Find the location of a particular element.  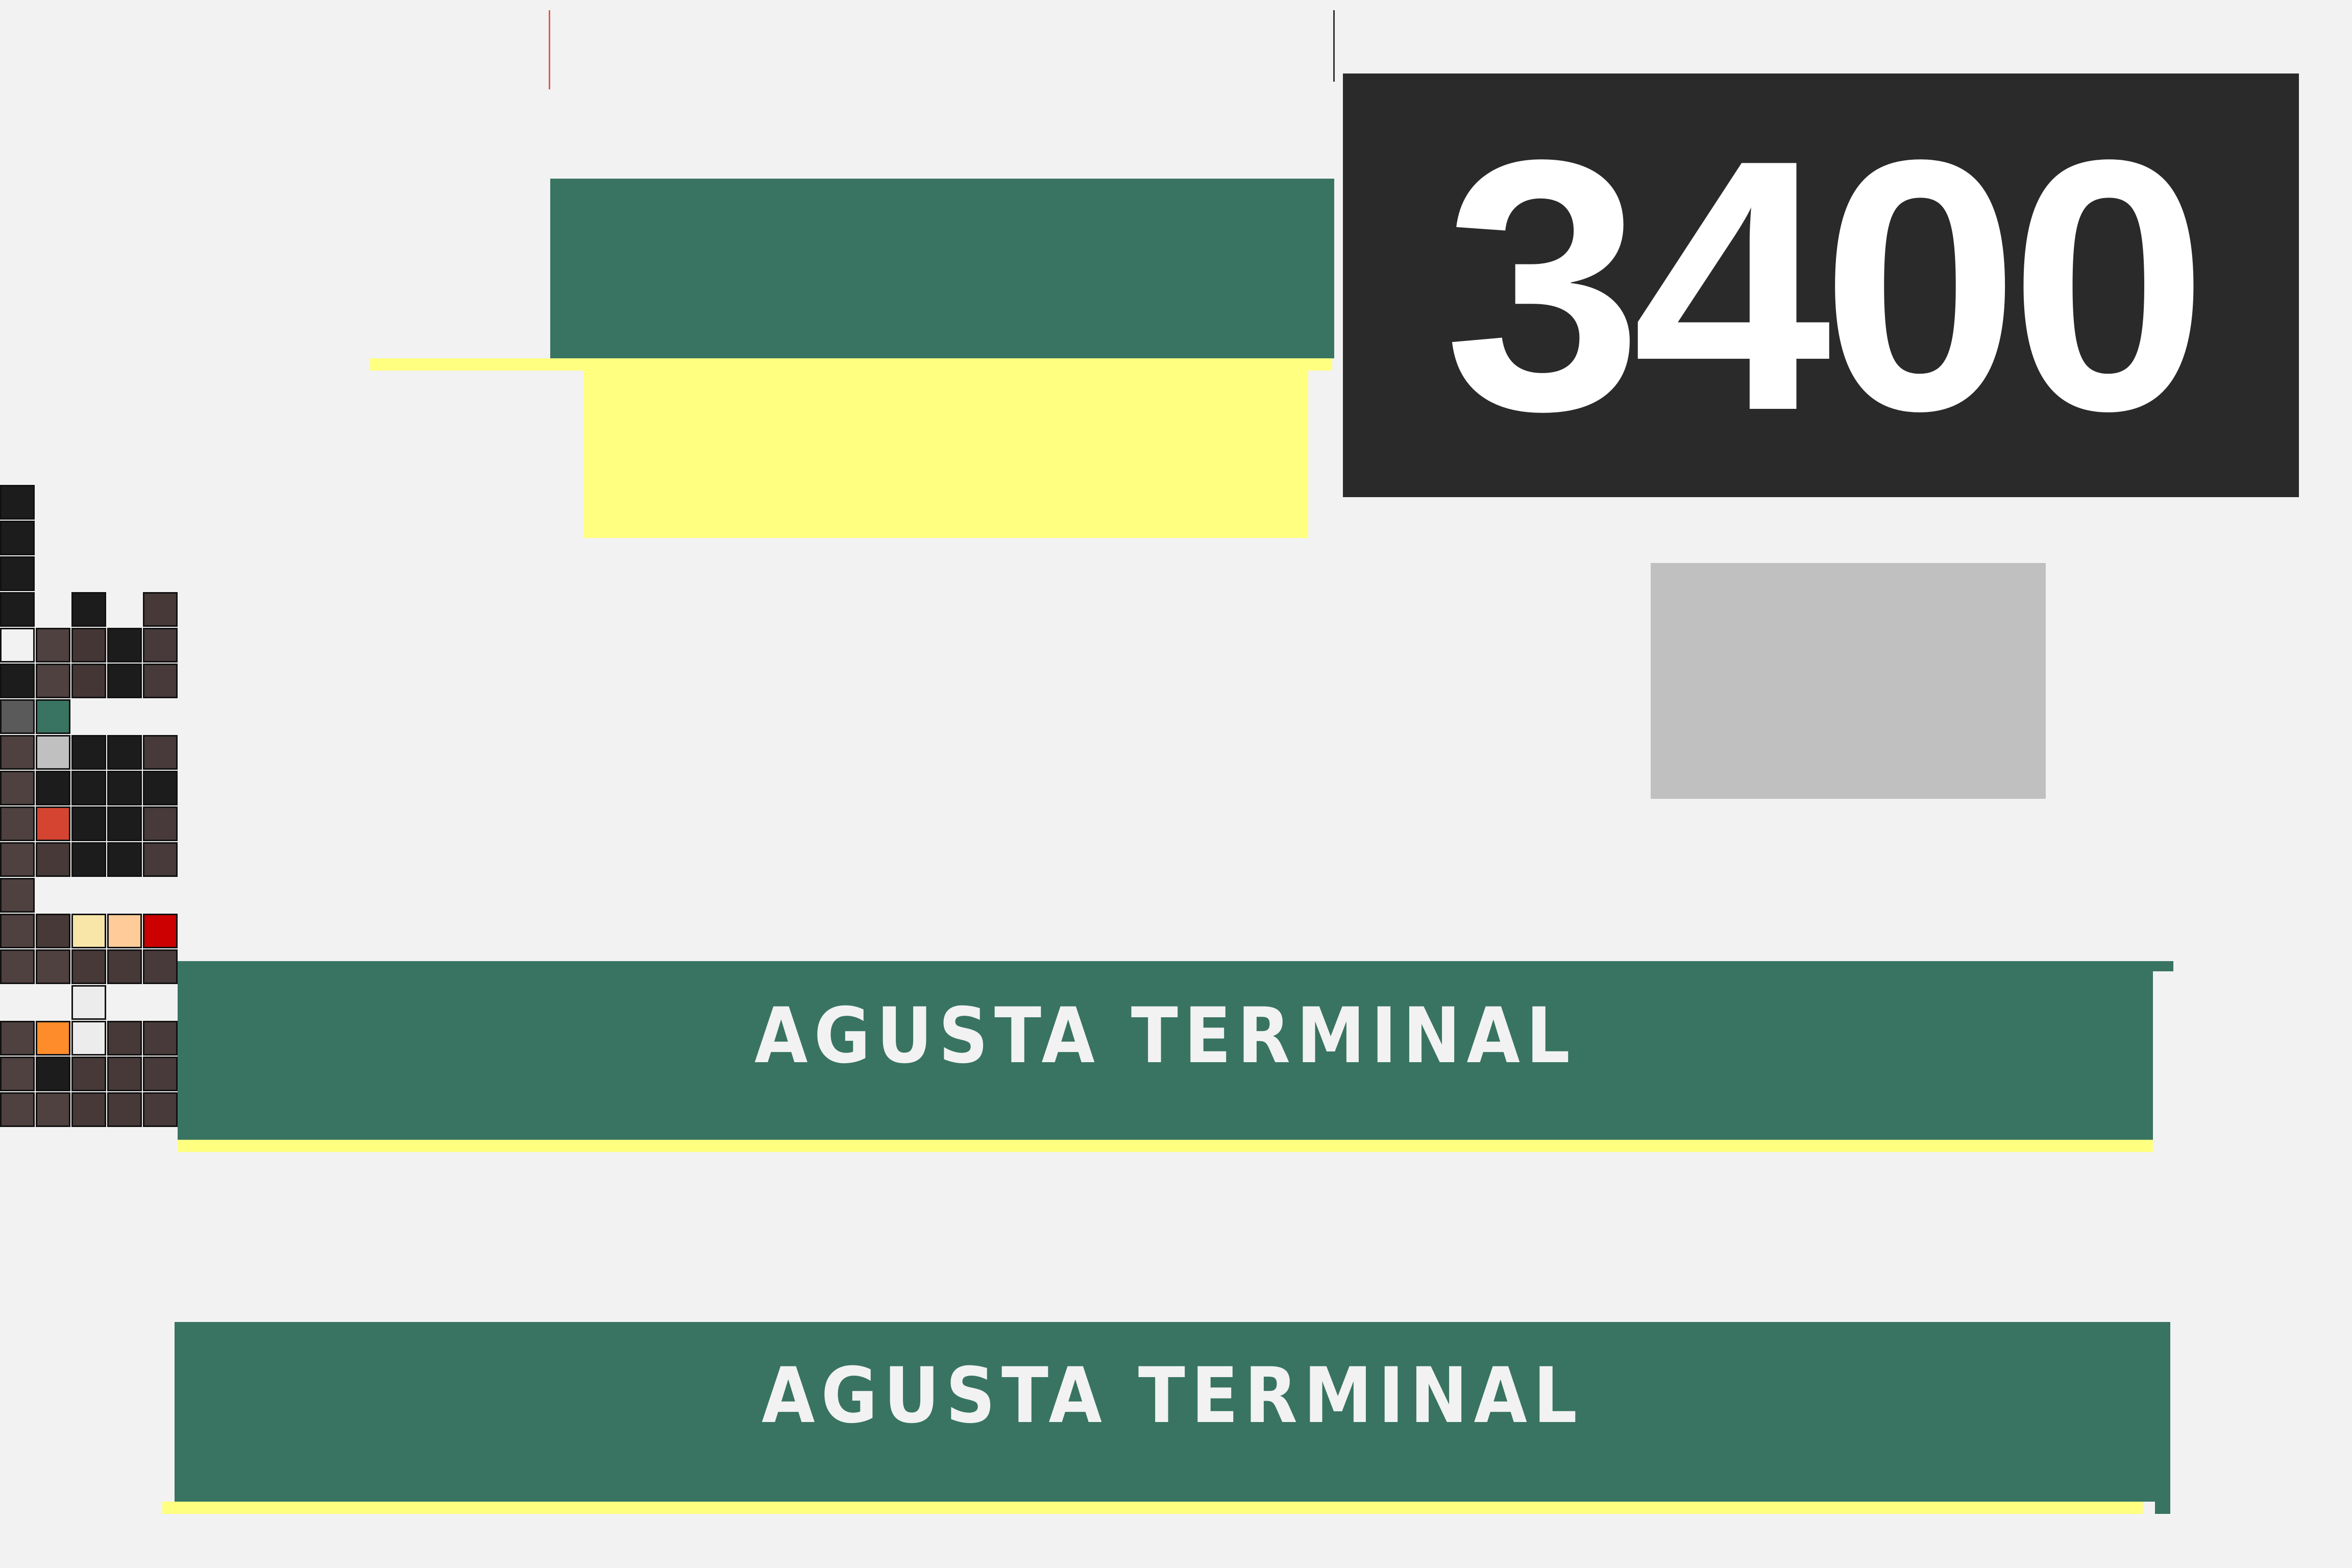

guide-line-right is located at coordinates (1334, 46).